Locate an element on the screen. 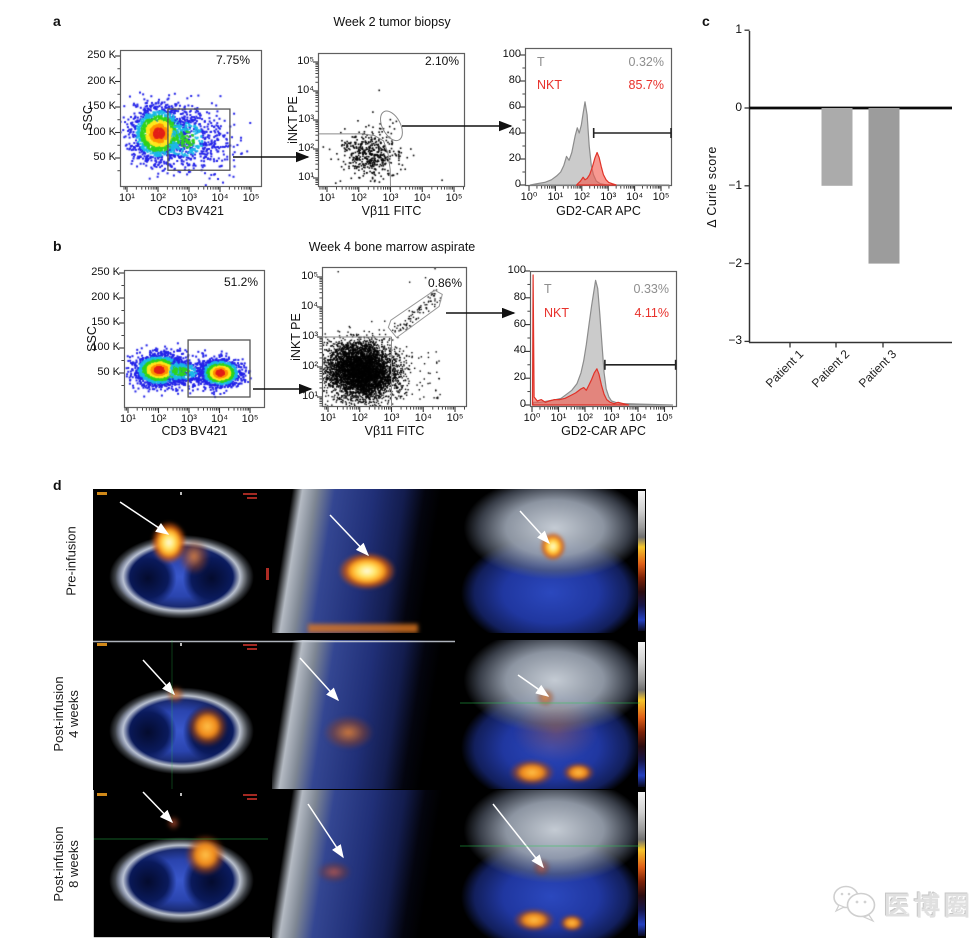  gate-percent-label: 7.75% is located at coordinates (232, 60).